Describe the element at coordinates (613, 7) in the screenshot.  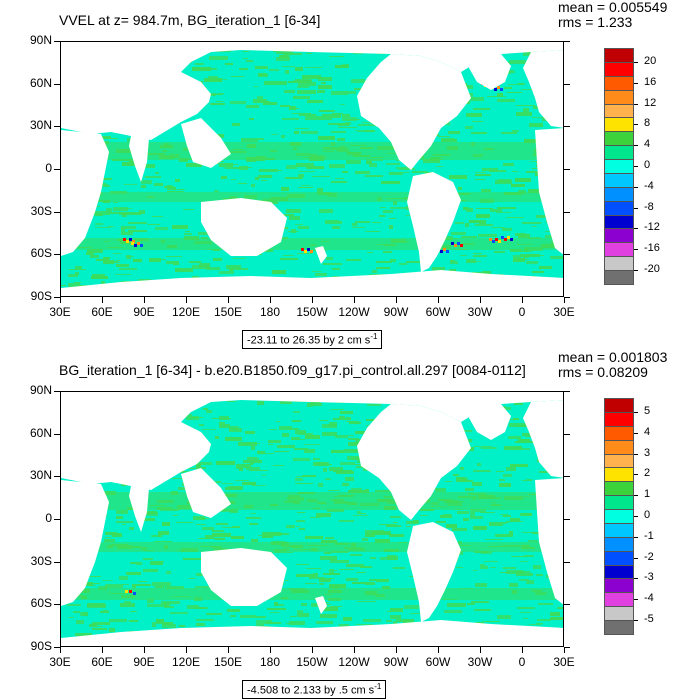
I see `stats-mean: mean = 0.005549` at that location.